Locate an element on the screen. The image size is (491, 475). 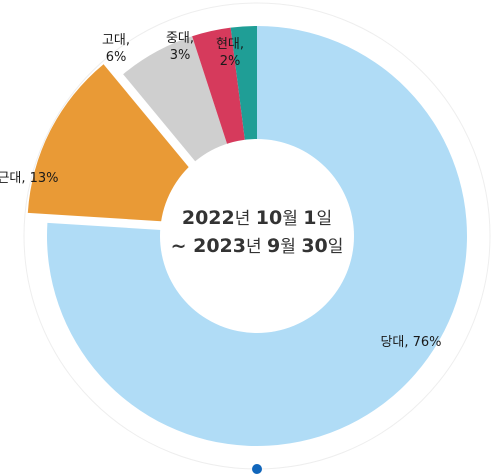
slice-label-당대: 당대, 76% is located at coordinates (410, 342).